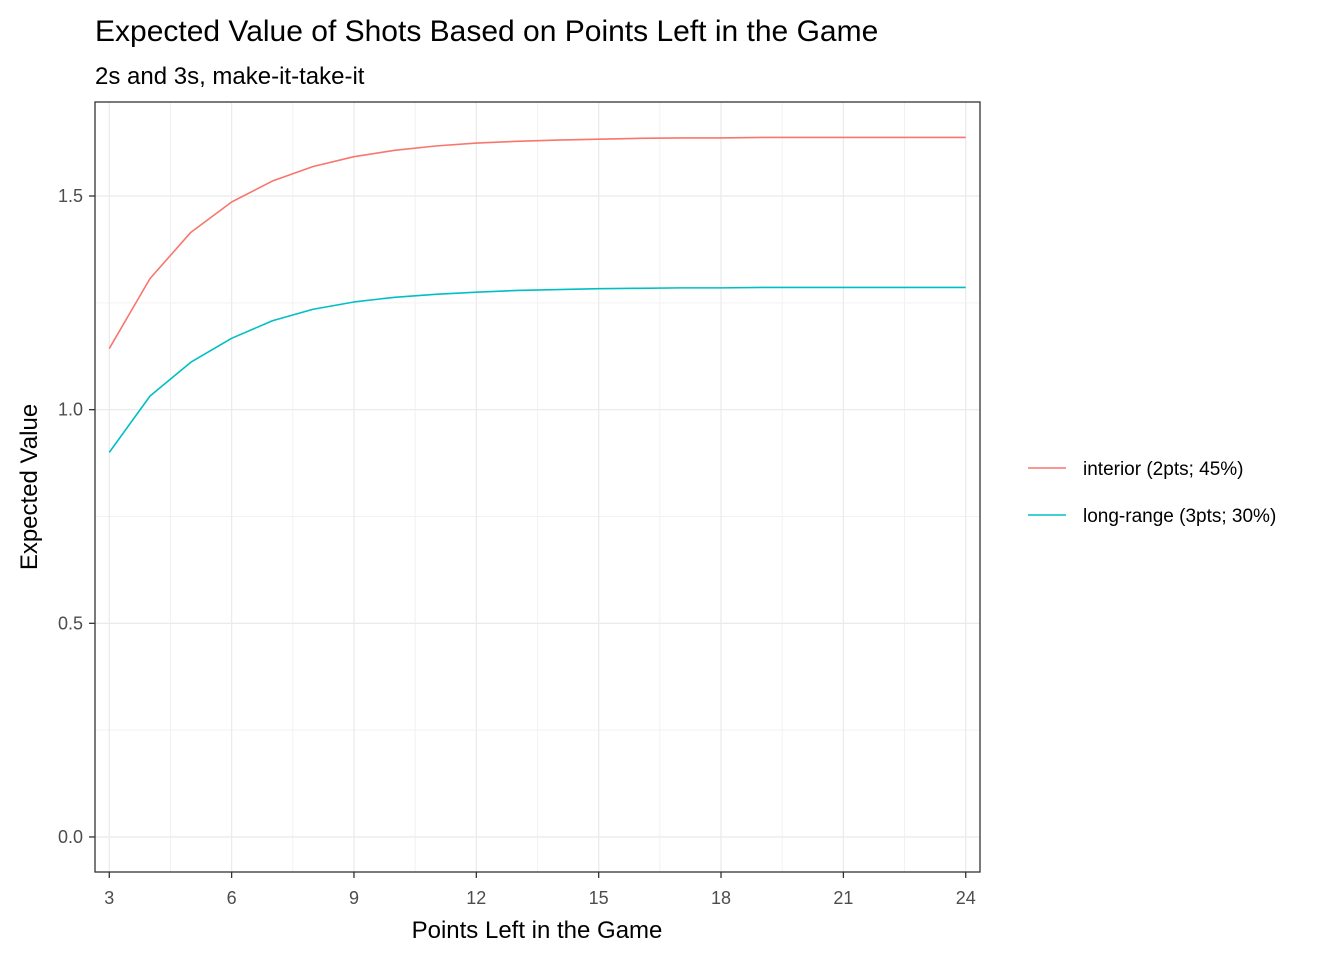  What do you see at coordinates (354, 898) in the screenshot?
I see `x-tick-label: 9` at bounding box center [354, 898].